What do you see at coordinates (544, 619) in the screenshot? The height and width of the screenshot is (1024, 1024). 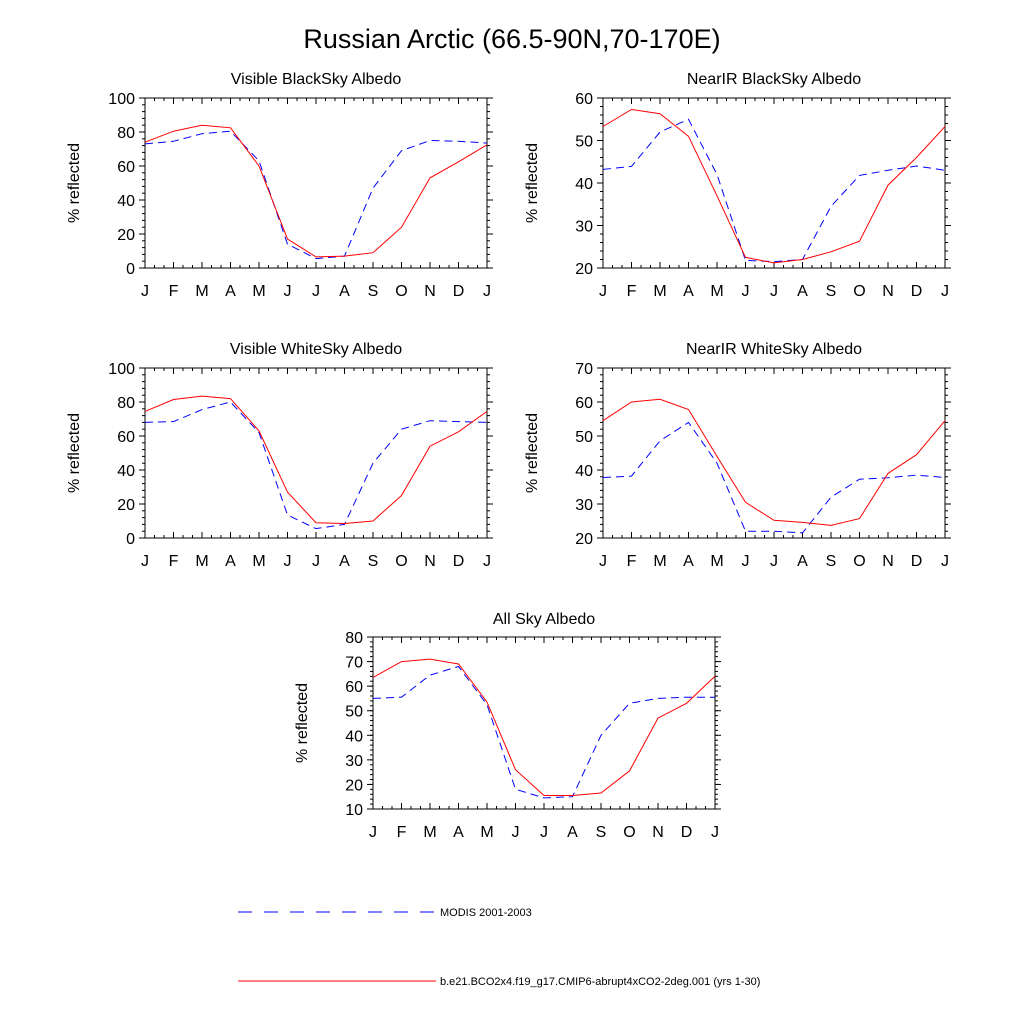 I see `panel-title: All Sky Albedo` at bounding box center [544, 619].